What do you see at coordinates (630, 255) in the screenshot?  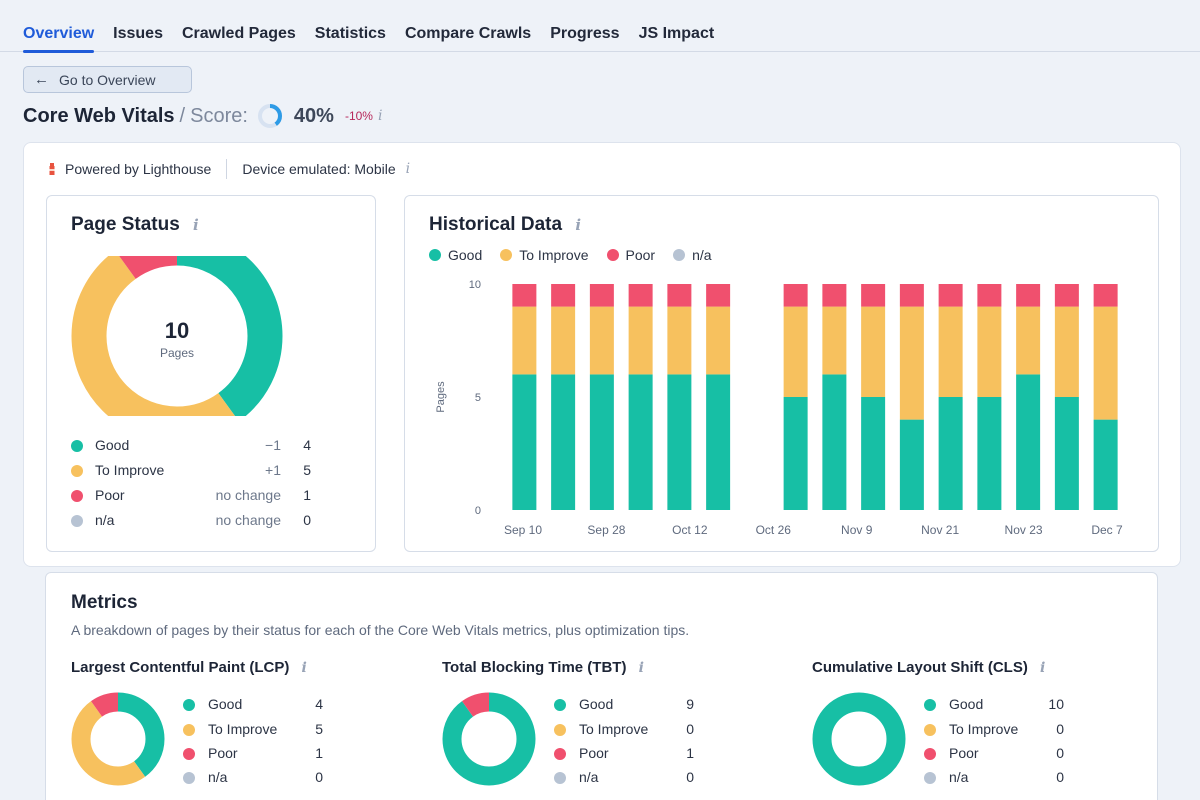 I see `legend-poor: Poor` at bounding box center [630, 255].